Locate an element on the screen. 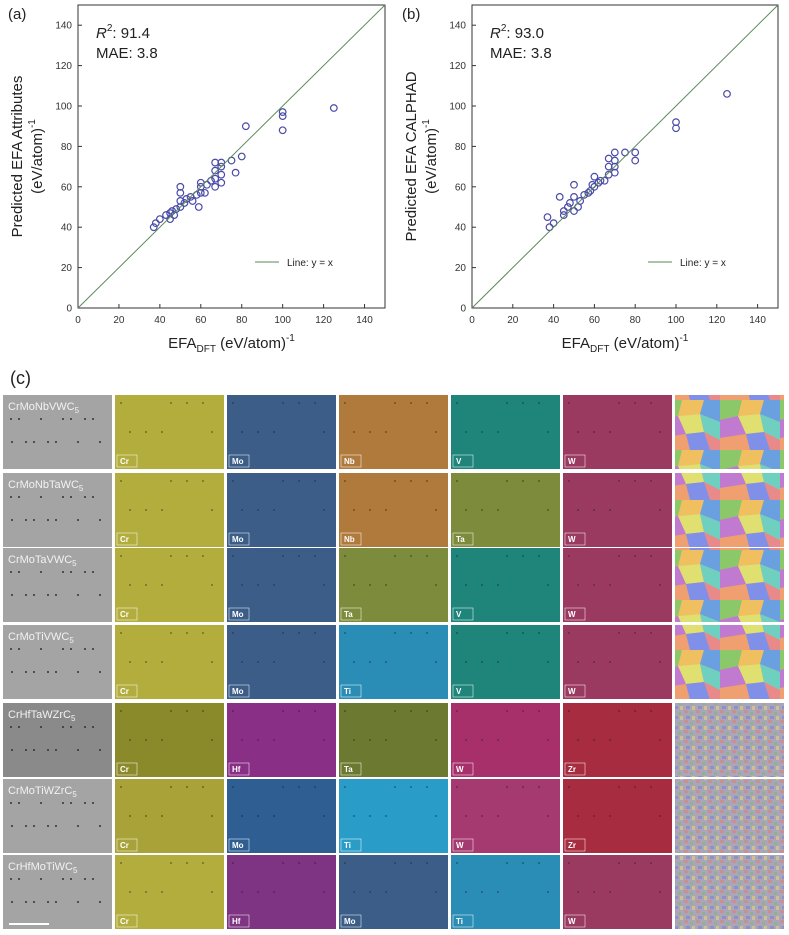 This screenshot has width=789, height=935. annotation-text: R is located at coordinates (101, 33).